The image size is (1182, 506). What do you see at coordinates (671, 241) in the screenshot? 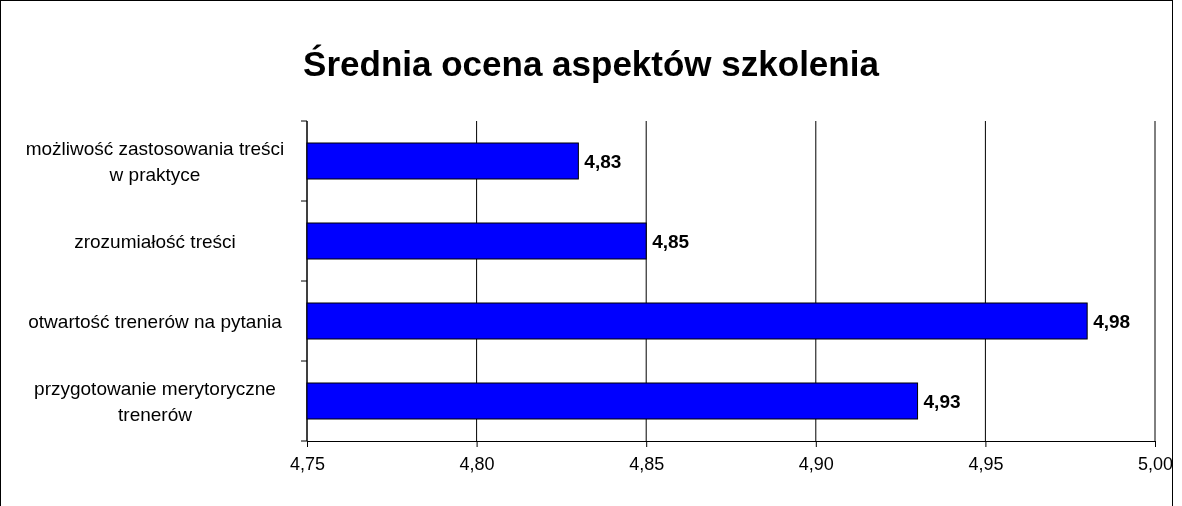
I see `data-label: 4,85` at bounding box center [671, 241].